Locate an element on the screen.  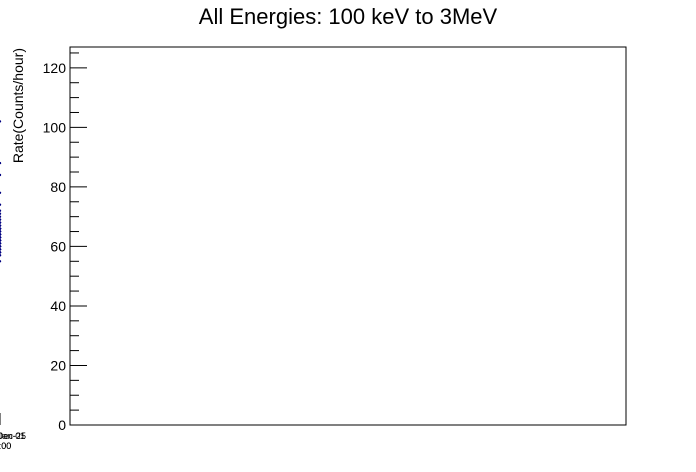
x-tick-label: 2019-Dec-25 is located at coordinates (13, 436).